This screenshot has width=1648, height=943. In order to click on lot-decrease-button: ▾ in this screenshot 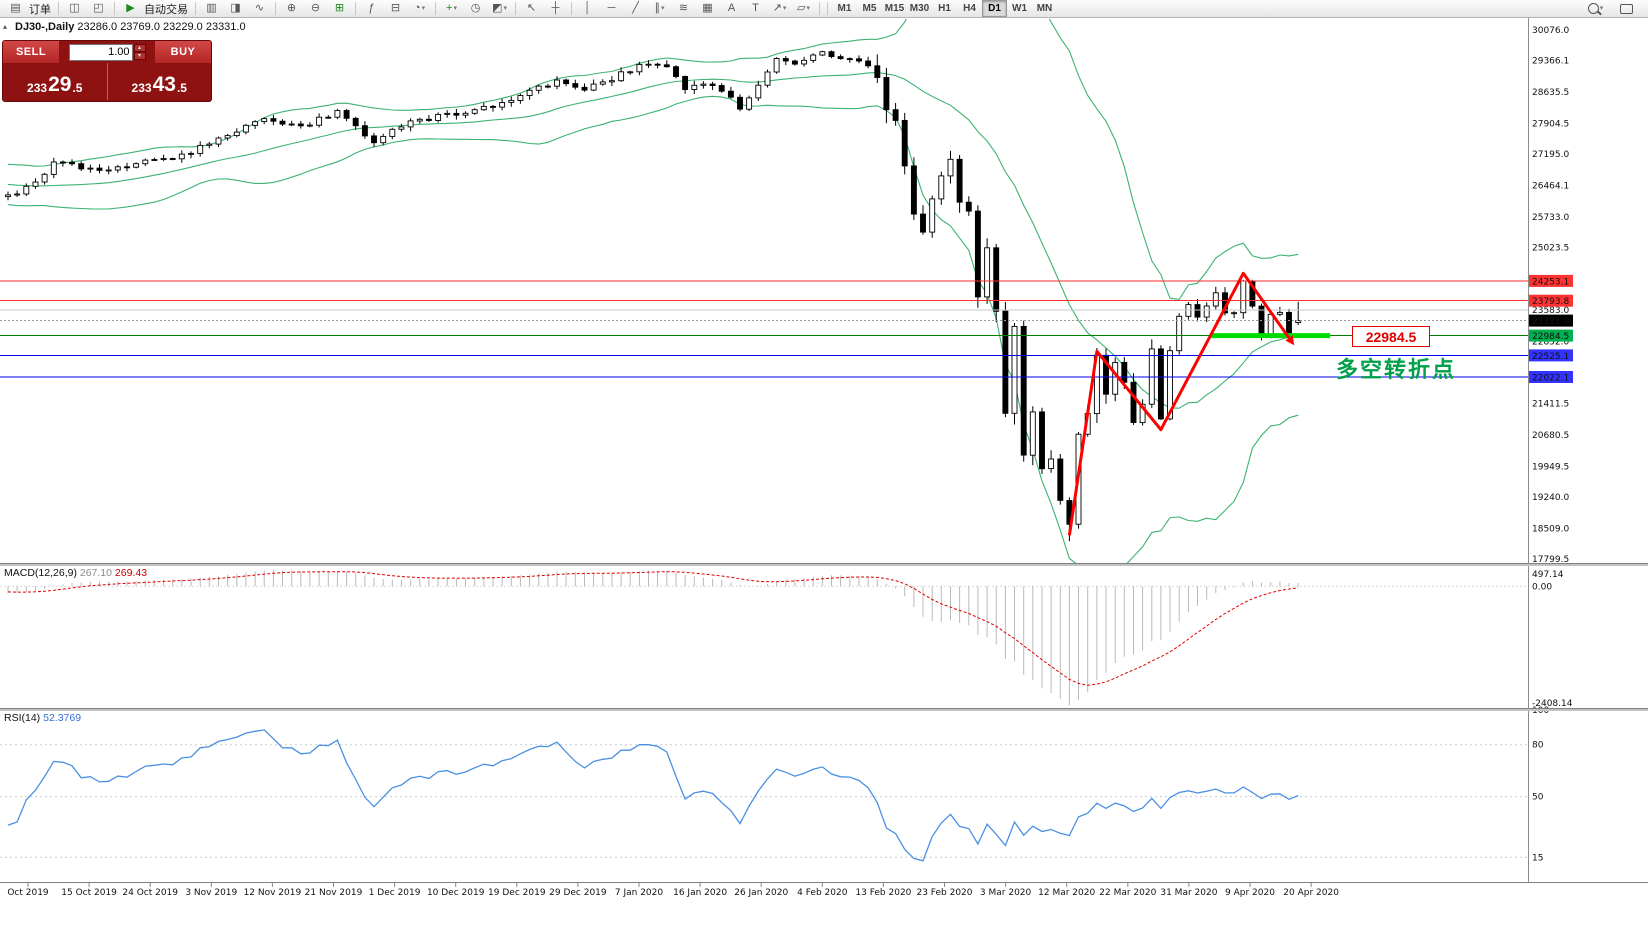, I will do `click(139, 56)`.